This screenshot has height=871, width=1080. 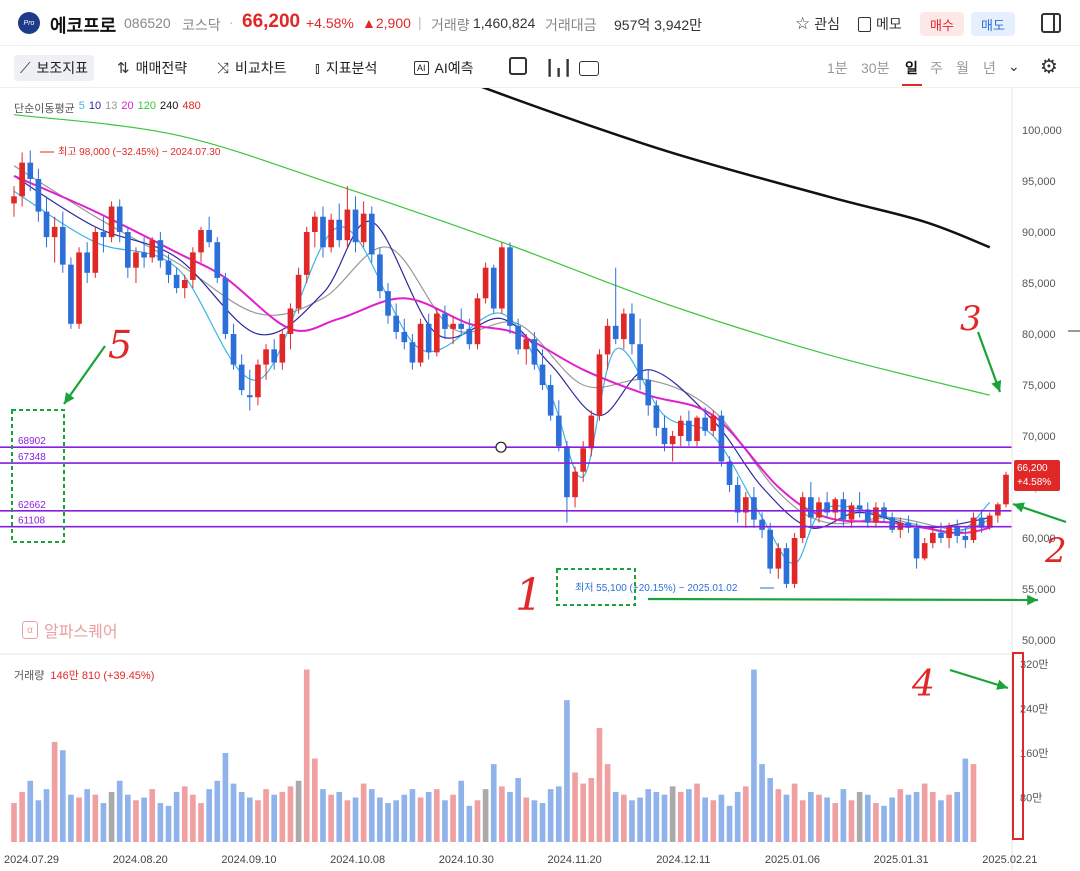 What do you see at coordinates (169, 106) in the screenshot?
I see `ma-period-240: 240` at bounding box center [169, 106].